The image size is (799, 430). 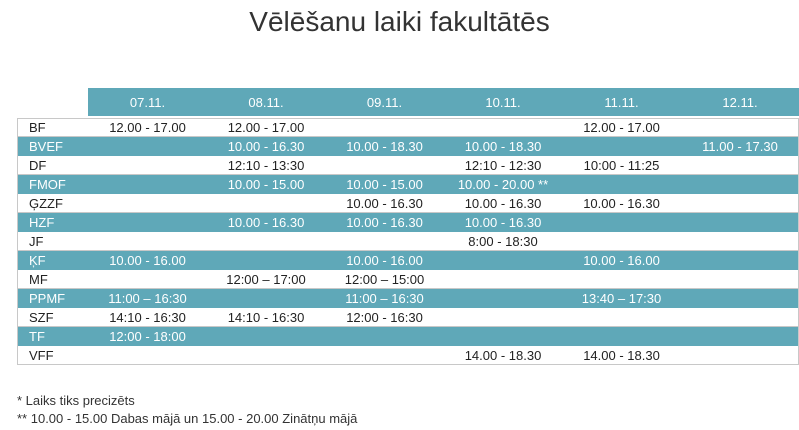 What do you see at coordinates (739, 146) in the screenshot?
I see `table-cell: 11.00 - 17.30` at bounding box center [739, 146].